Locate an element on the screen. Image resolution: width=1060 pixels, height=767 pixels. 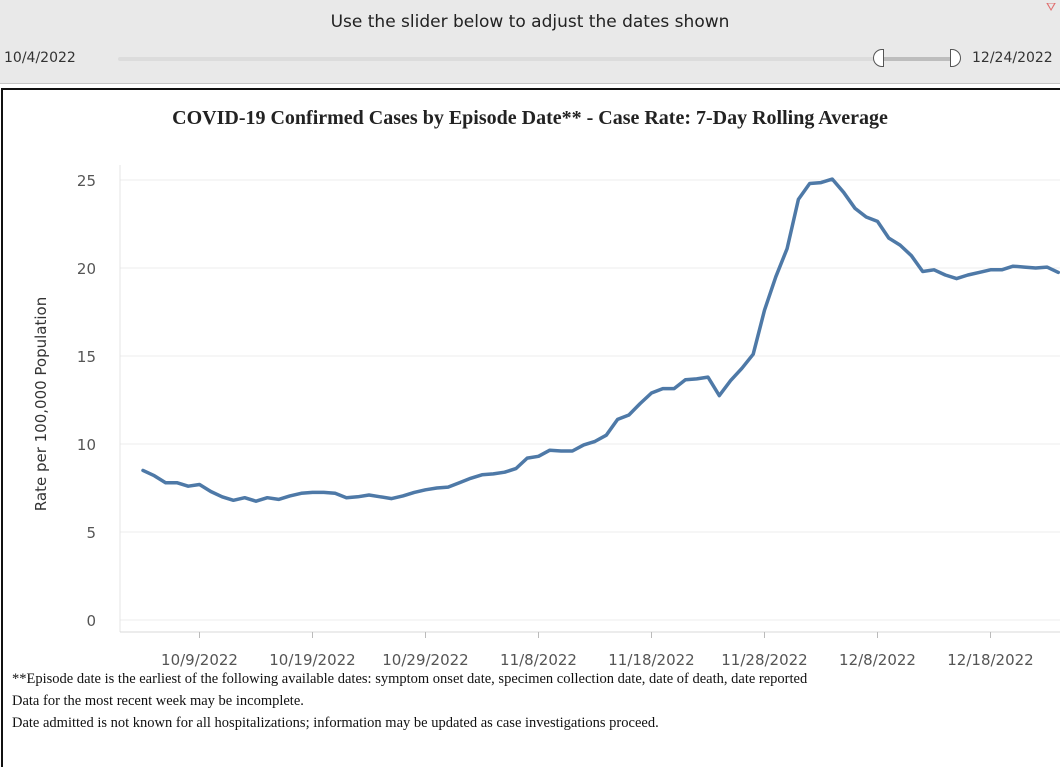
y-tick-label: 10 is located at coordinates (86, 445).